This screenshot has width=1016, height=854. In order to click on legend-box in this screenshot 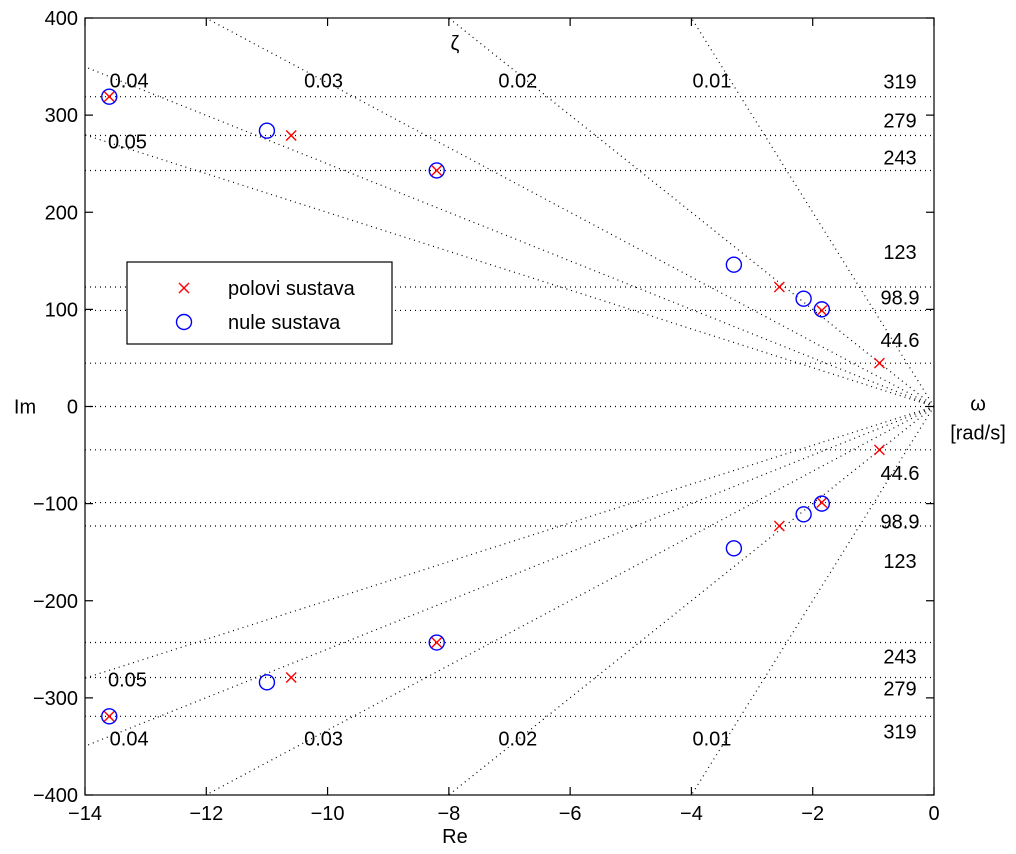, I will do `click(259, 303)`.